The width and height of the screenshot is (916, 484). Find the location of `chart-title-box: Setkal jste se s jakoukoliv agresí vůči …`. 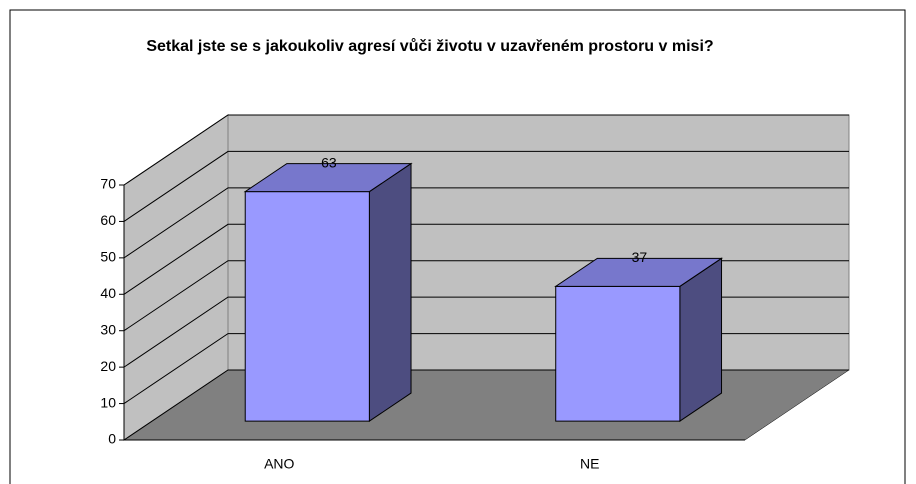

chart-title-box: Setkal jste se s jakoukoliv agresí vůči … is located at coordinates (430, 46).